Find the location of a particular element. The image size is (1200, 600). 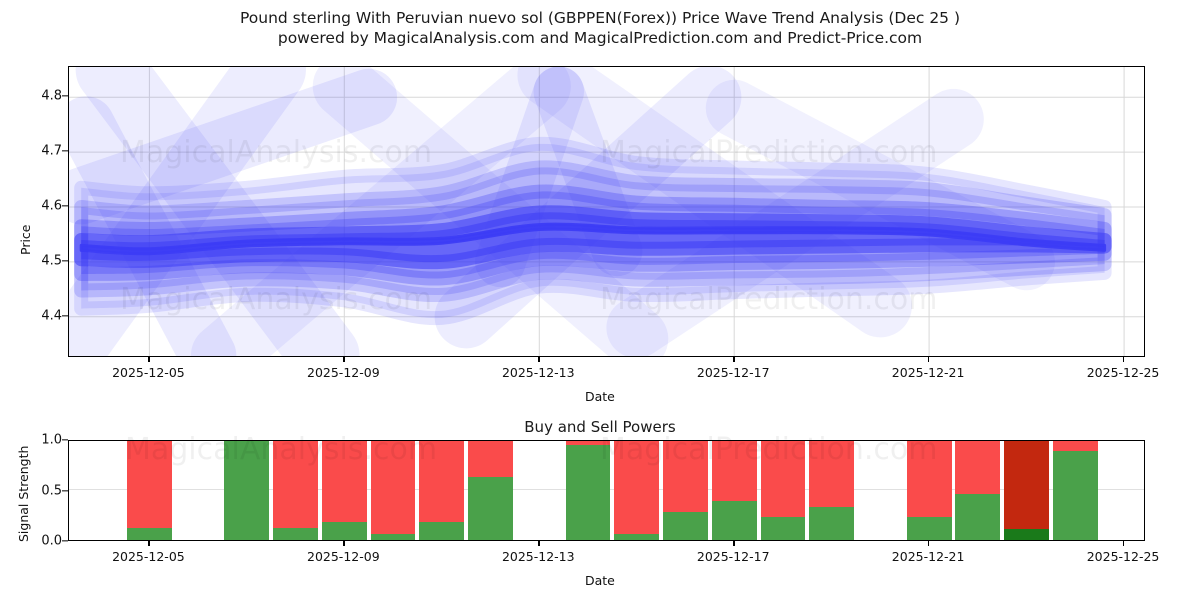

price-y-tick-1: 4.5 is located at coordinates (51, 261).